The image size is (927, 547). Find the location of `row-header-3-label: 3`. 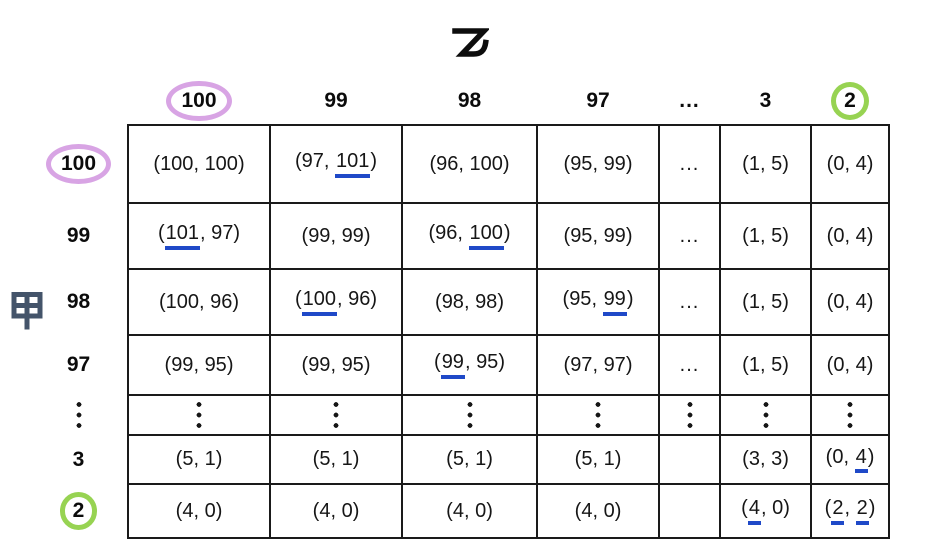

row-header-3-label: 3 is located at coordinates (78, 459).